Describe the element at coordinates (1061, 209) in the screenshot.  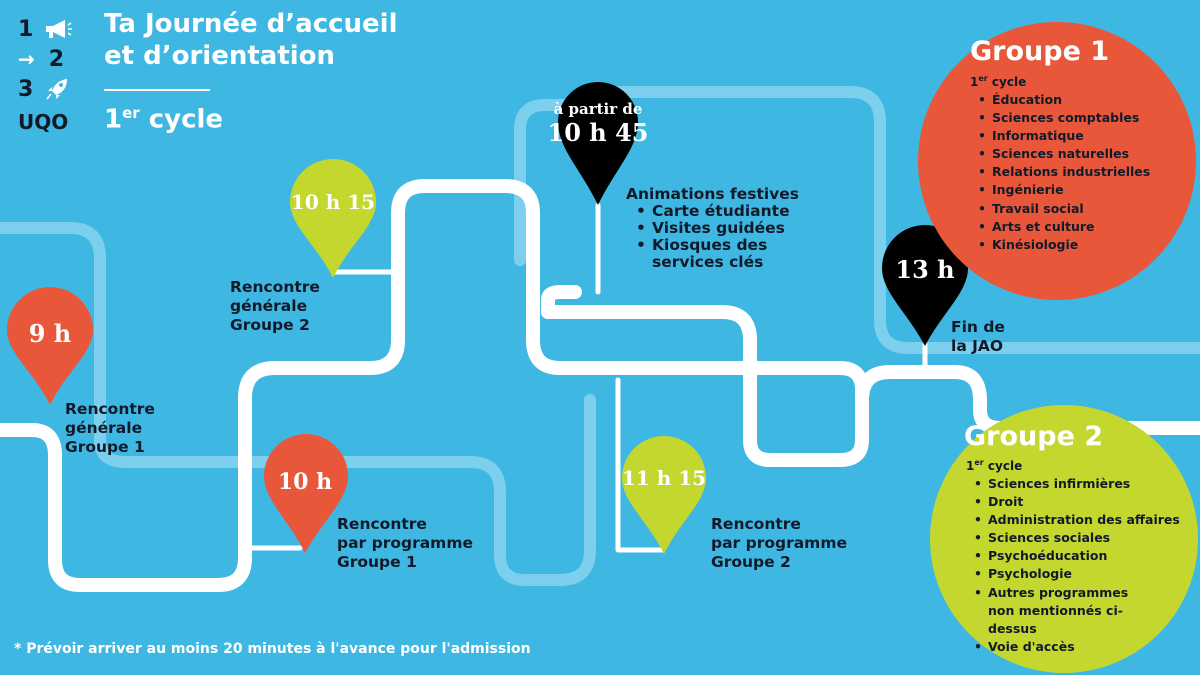
I see `list-item: Travail social` at that location.